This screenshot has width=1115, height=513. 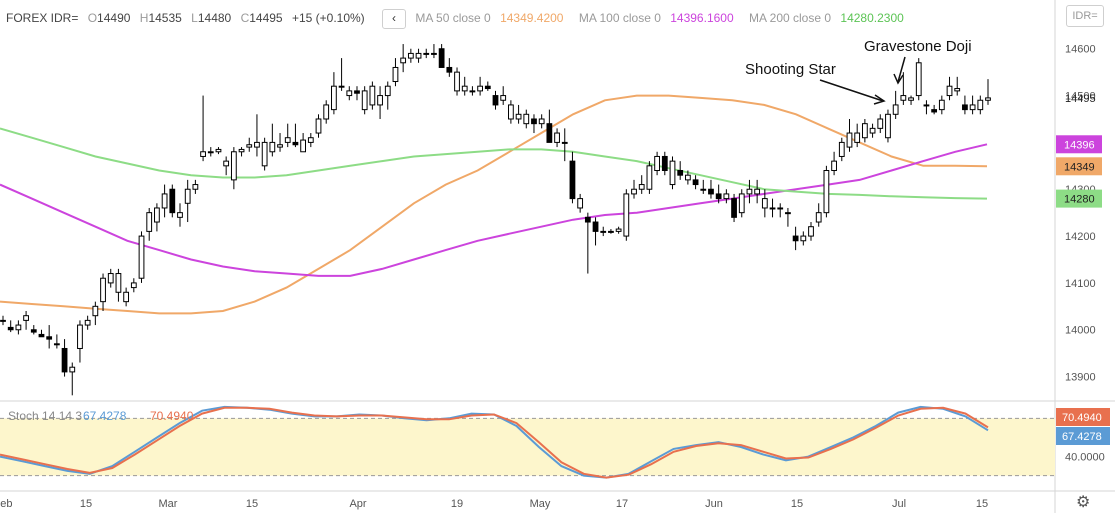 I want to click on stoch-k-value: 67.4278, so click(x=105, y=416).